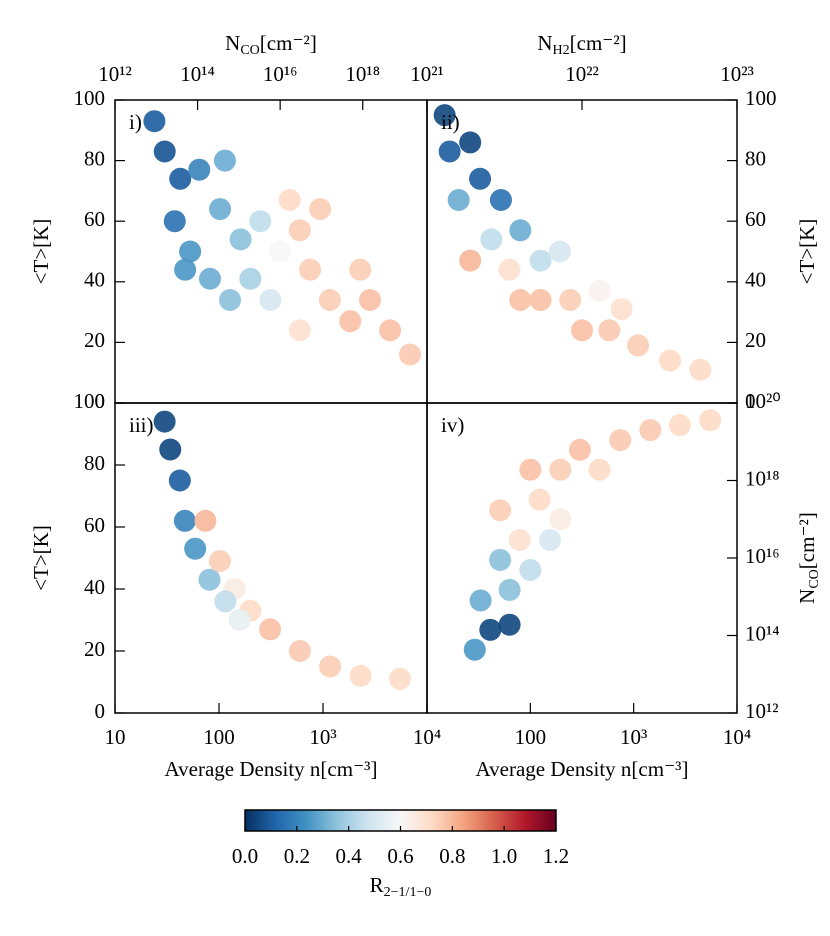  I want to click on panel-label: iv), so click(452, 425).